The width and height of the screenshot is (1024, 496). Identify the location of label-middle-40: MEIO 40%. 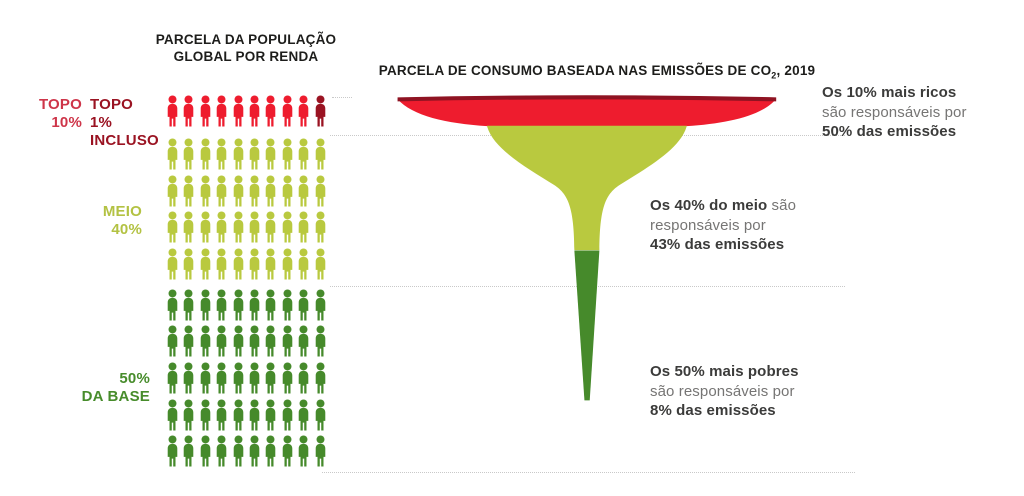
(113, 221).